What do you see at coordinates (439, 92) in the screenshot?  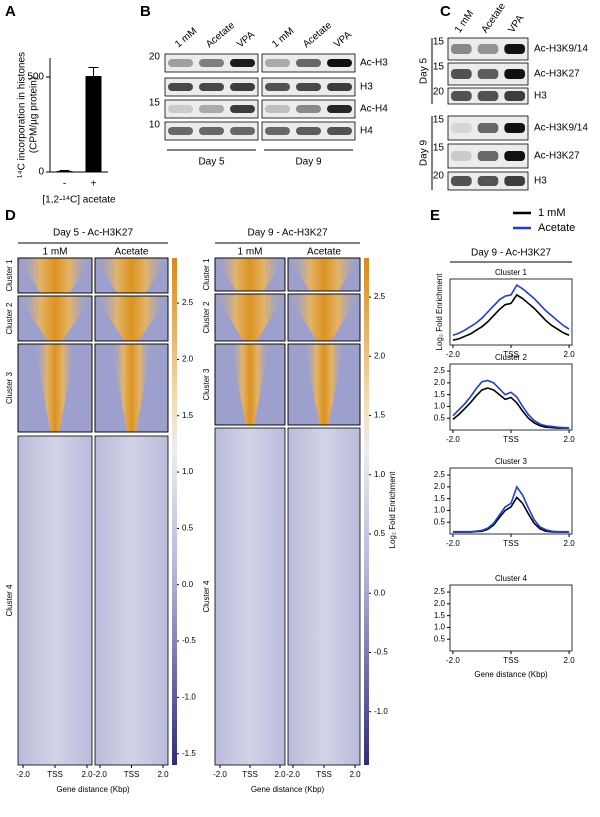 I see `marker-label: 20` at bounding box center [439, 92].